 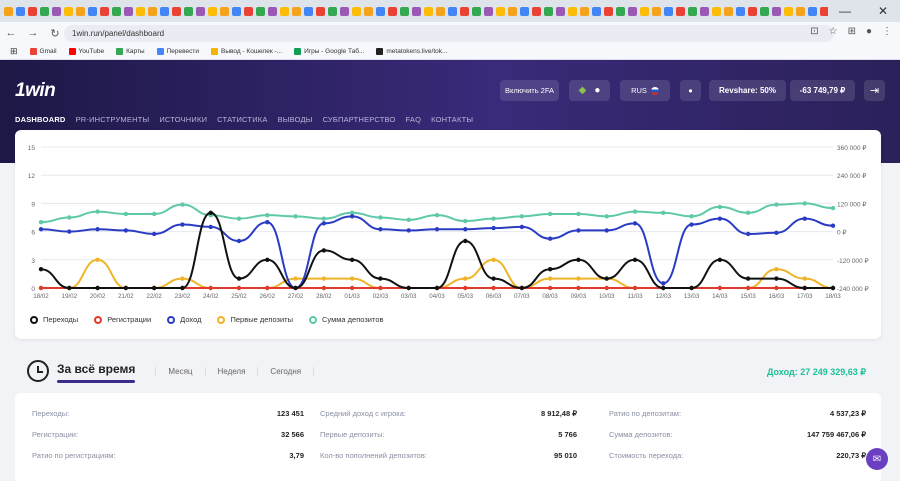 I want to click on bookmark-maps: Карты, so click(x=130, y=51).